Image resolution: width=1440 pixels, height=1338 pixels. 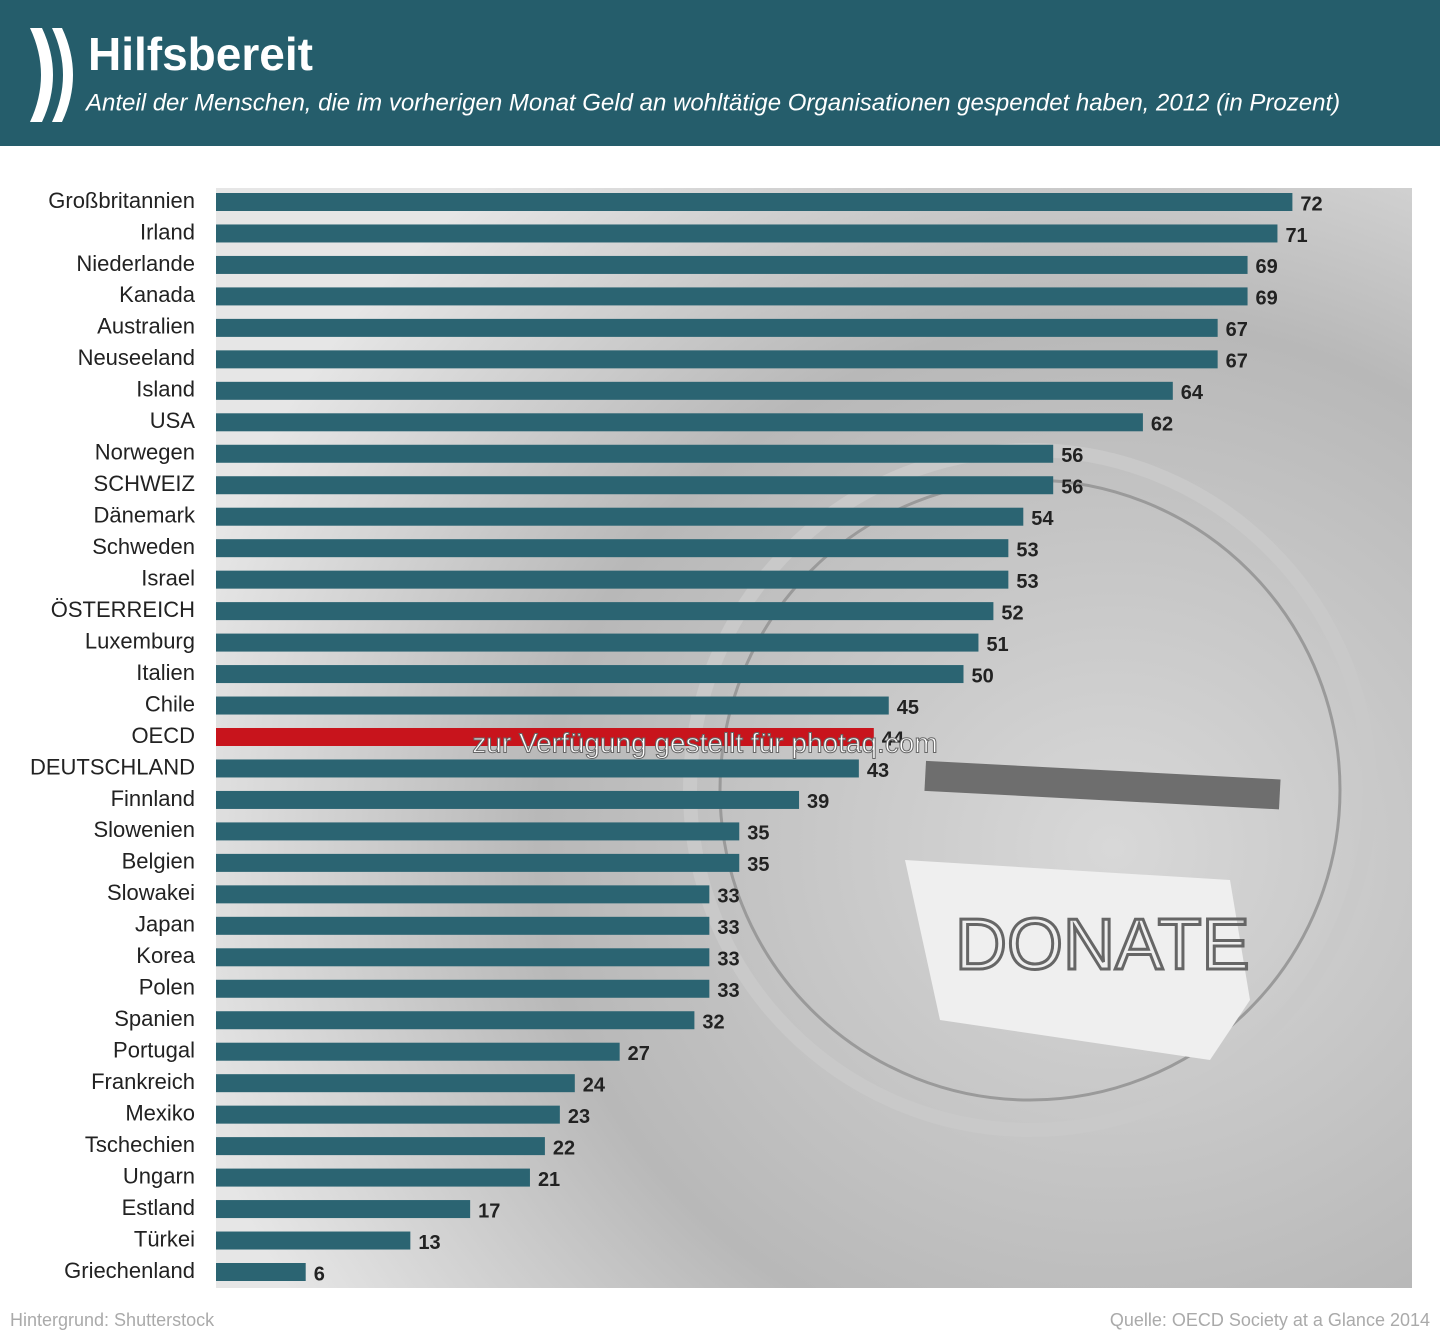 I want to click on value-label: 22, so click(x=564, y=1148).